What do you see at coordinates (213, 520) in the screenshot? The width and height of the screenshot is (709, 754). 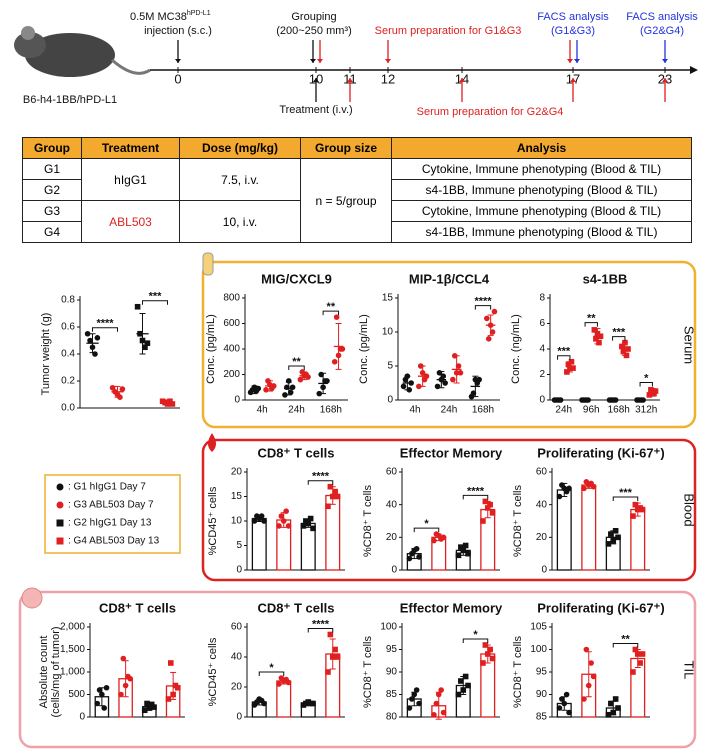 I see `y-axis-label: %CD45⁺ cells` at bounding box center [213, 520].